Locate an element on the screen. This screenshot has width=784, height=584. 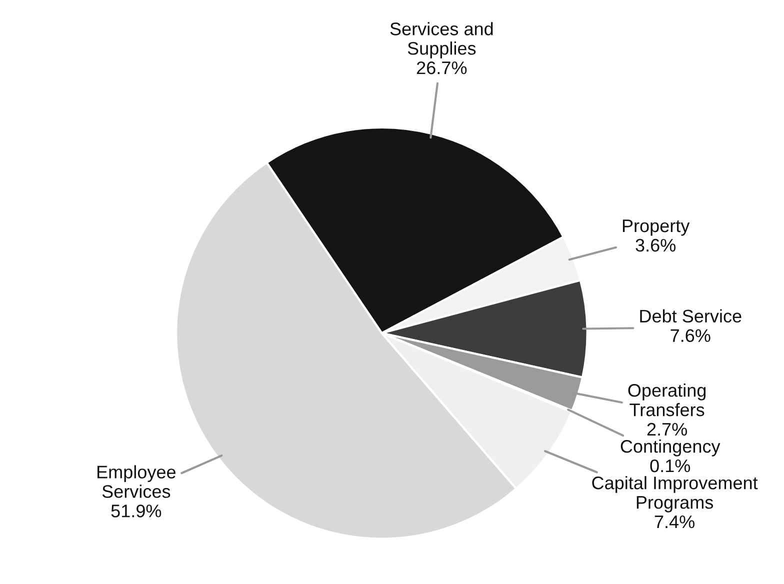
data-label: 0.1% is located at coordinates (670, 465).